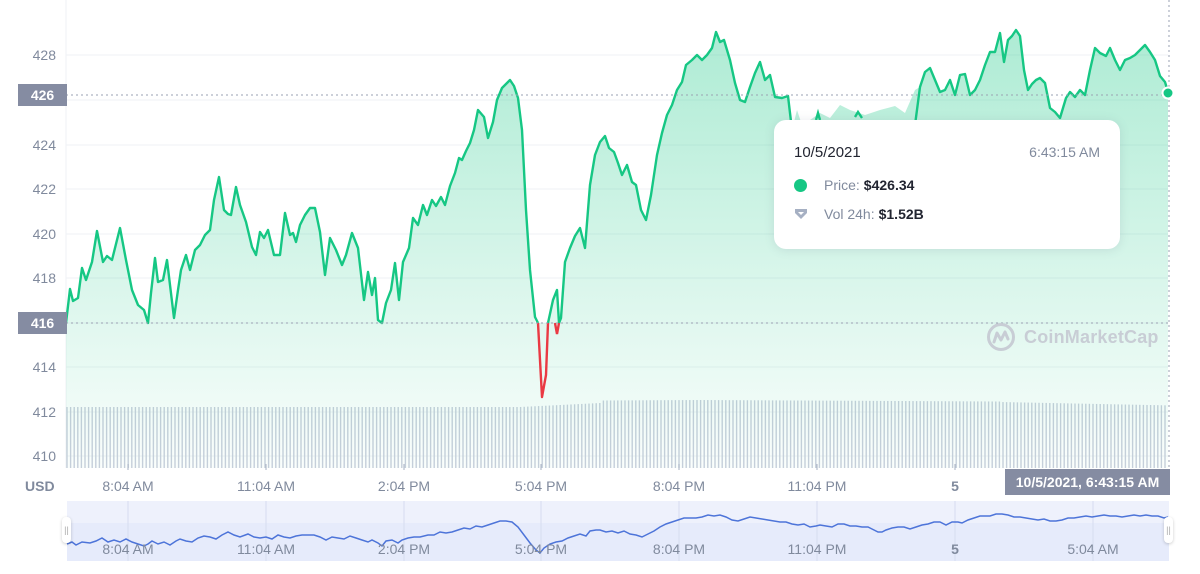  I want to click on tooltip-volume-value: $1.52B, so click(901, 214).